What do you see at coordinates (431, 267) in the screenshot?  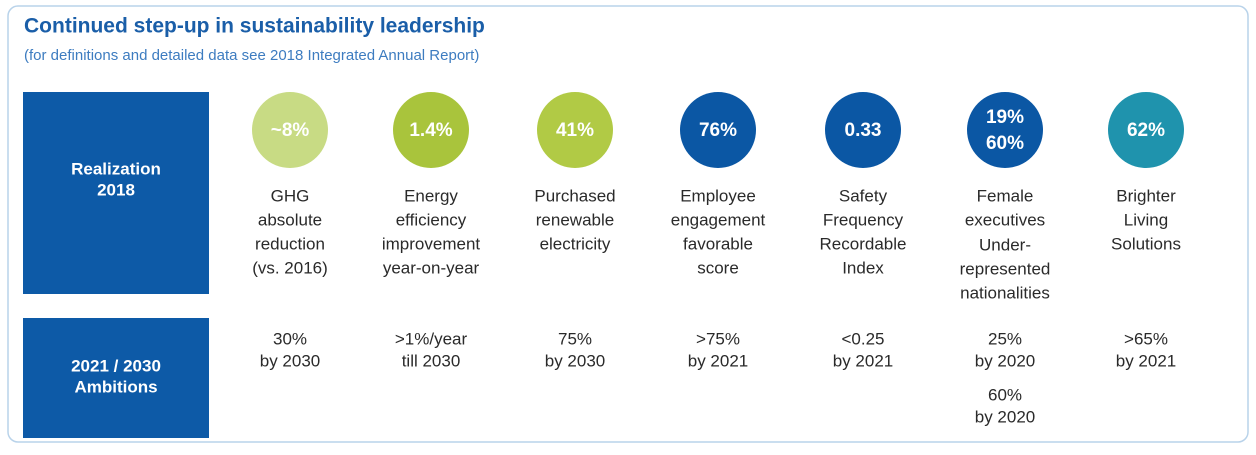 I see `description: year-on-year` at bounding box center [431, 267].